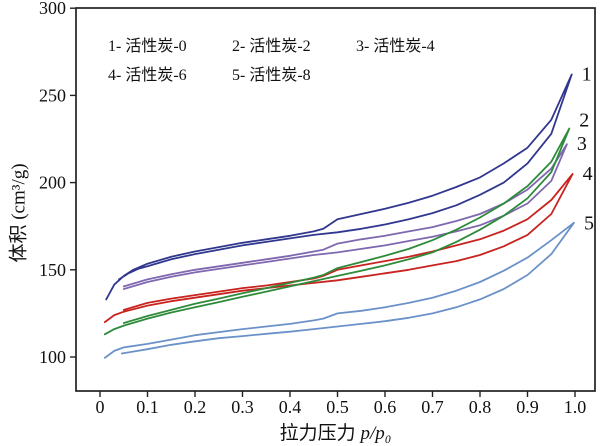  I want to click on legend-row-1: 1- 活性炭-0 2- 活性炭-2 3- 活性炭-4, so click(271, 46).